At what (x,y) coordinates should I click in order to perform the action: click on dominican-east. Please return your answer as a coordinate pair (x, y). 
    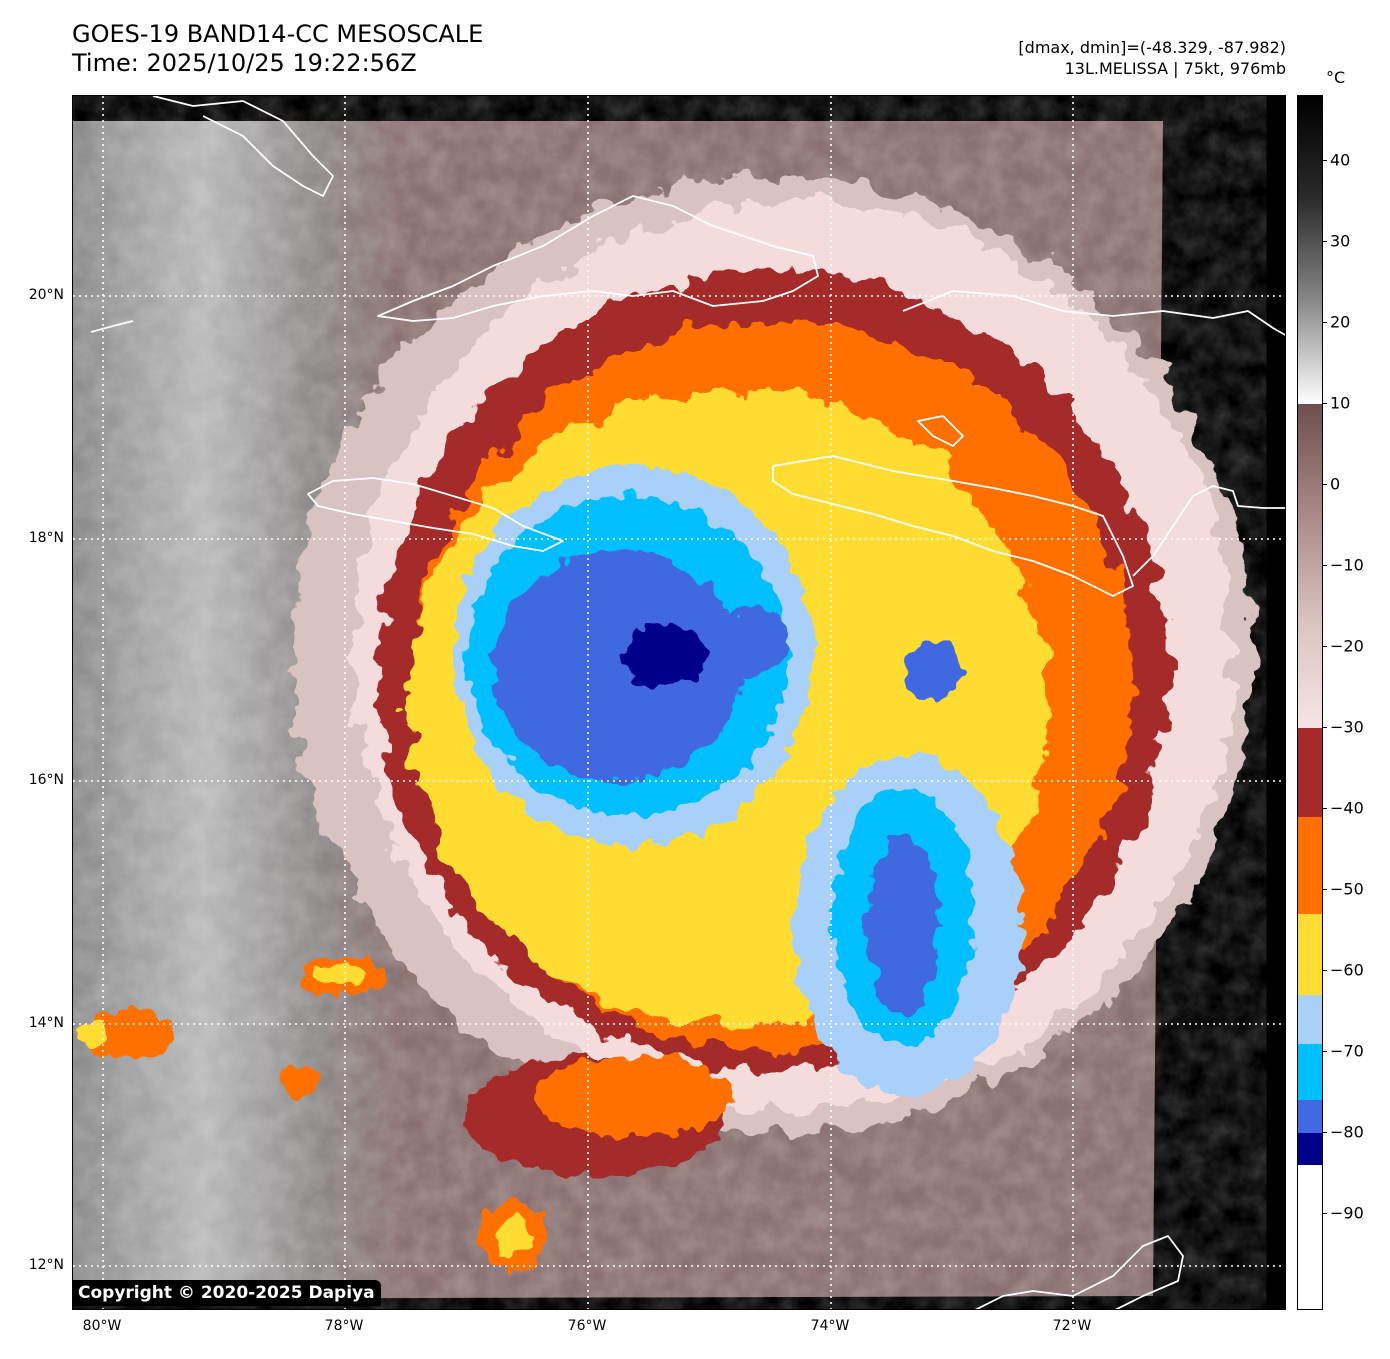
    Looking at the image, I should click on (1208, 531).